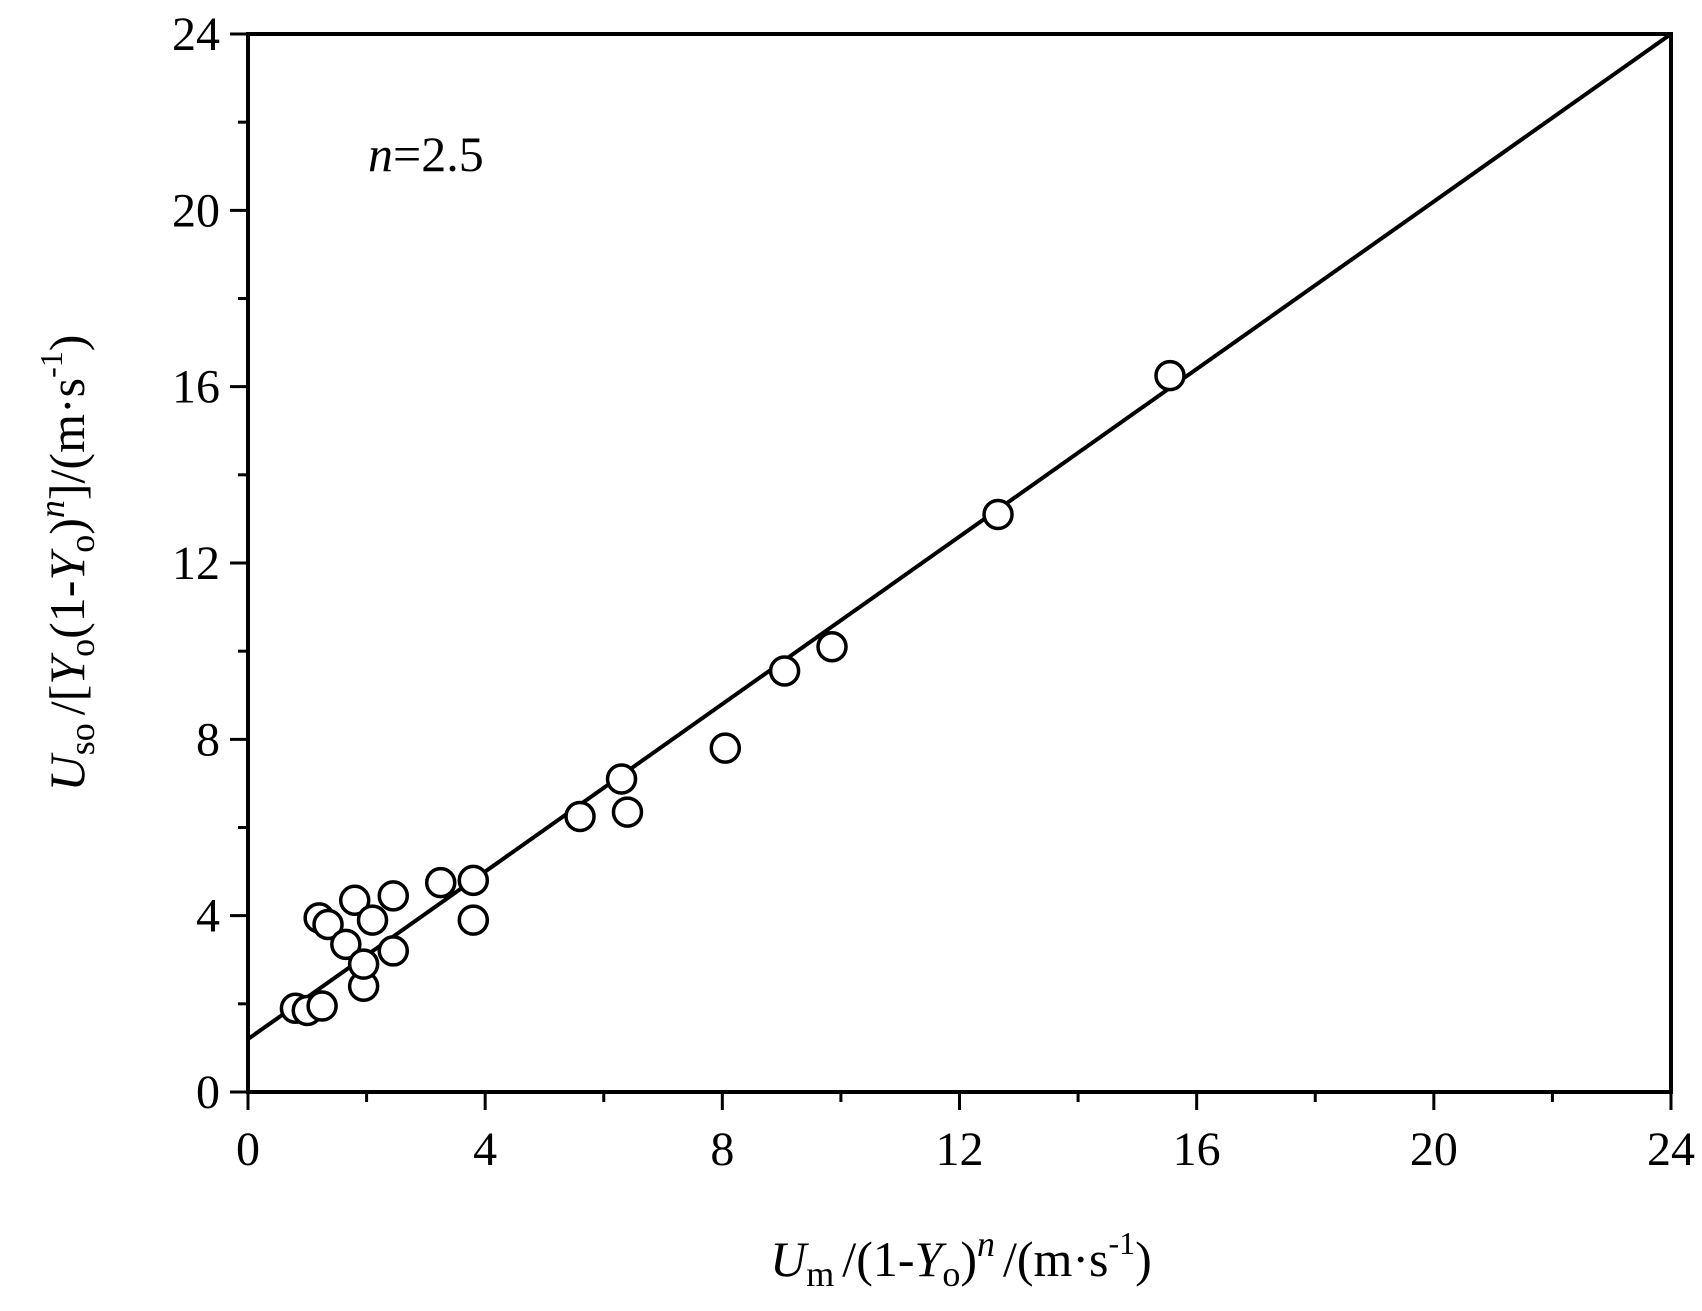 The width and height of the screenshot is (1702, 1311). I want to click on annotation-value: =2.5, so click(438, 154).